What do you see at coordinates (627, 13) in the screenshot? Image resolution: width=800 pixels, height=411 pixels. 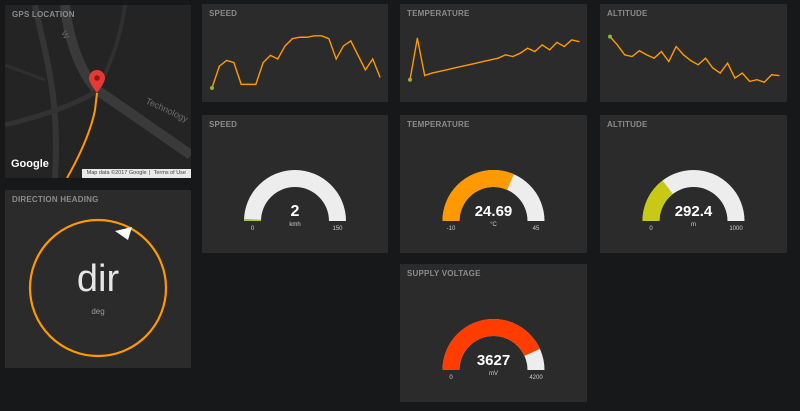 I see `altitude-sparkline-title: ALTITUDE` at bounding box center [627, 13].